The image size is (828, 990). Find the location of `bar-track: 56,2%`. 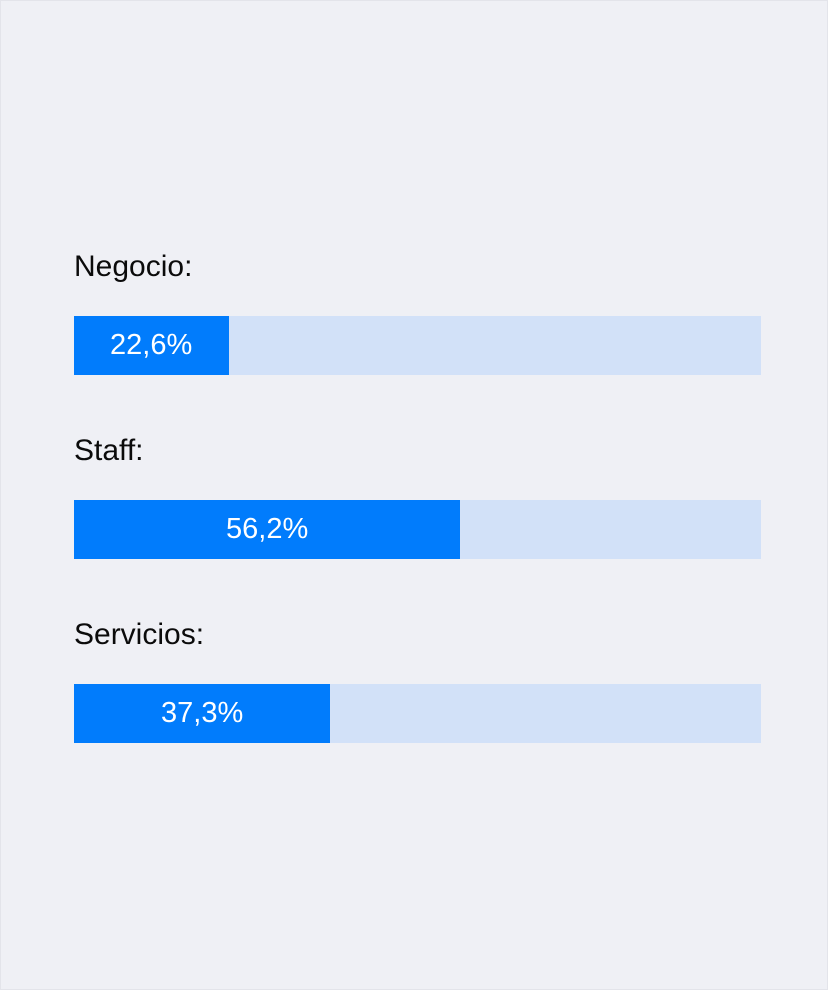

bar-track: 56,2% is located at coordinates (417, 529).